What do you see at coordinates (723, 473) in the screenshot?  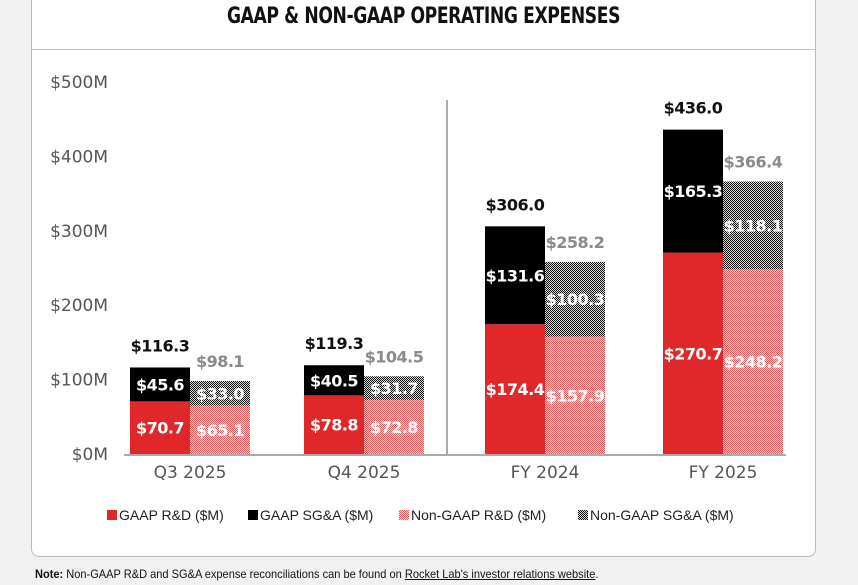 I see `x-tick-label: FY 2025` at bounding box center [723, 473].